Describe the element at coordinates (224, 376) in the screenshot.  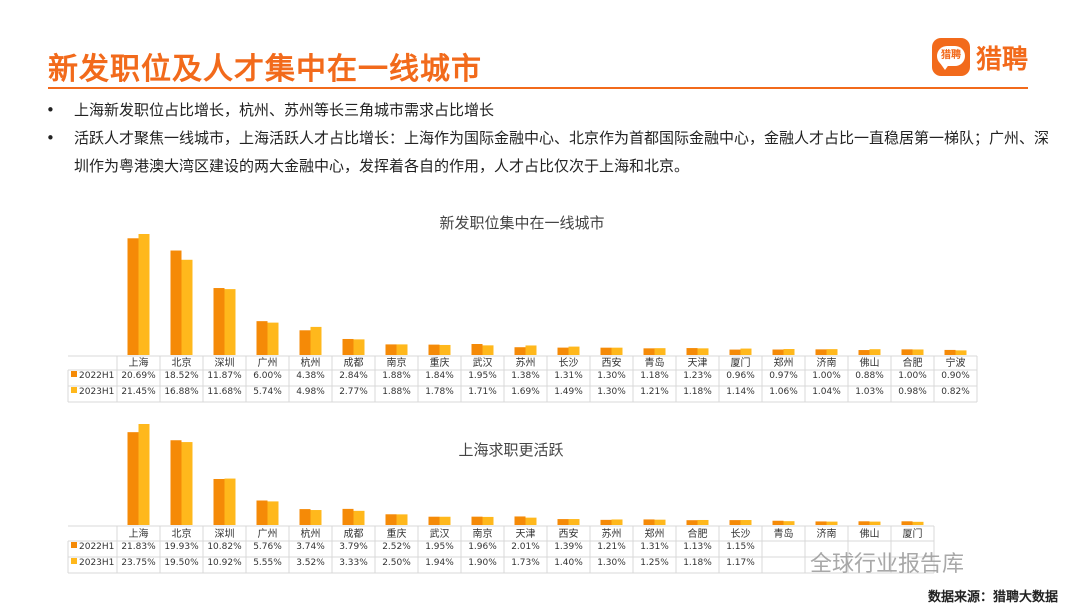
I see `data-label: 11.87%` at that location.